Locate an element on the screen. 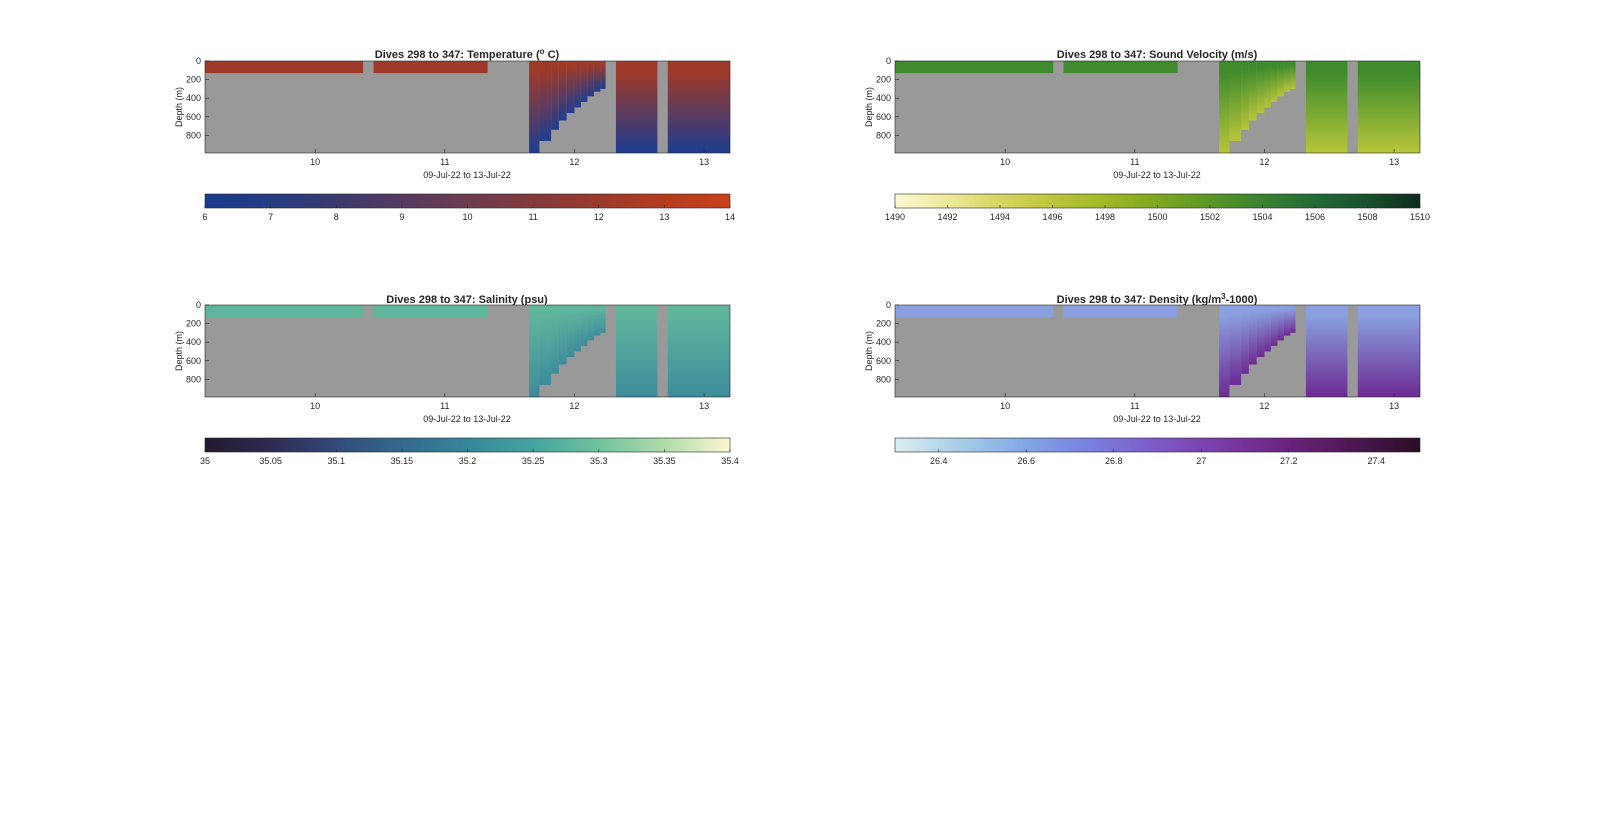  colorbar-tick-label: 11 is located at coordinates (532, 217).